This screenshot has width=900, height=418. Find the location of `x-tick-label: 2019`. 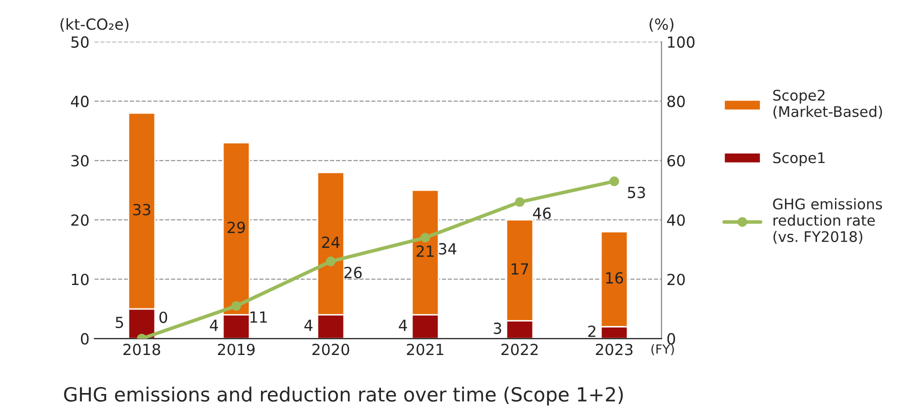

x-tick-label: 2019 is located at coordinates (236, 350).